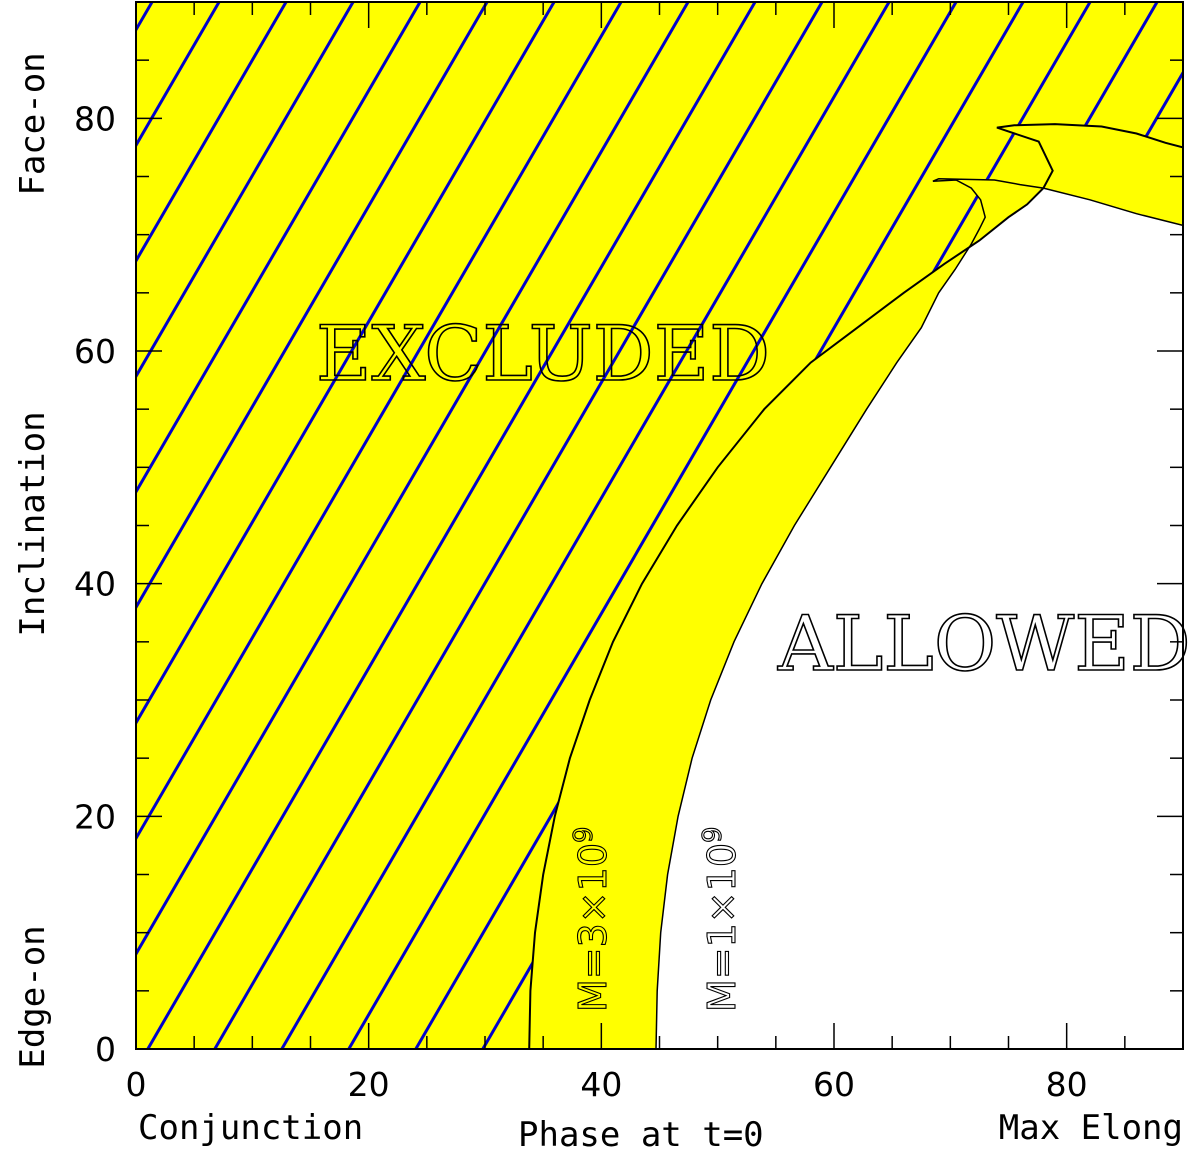  Describe the element at coordinates (33, 996) in the screenshot. I see `y-label-edge-on: Edge-on` at that location.